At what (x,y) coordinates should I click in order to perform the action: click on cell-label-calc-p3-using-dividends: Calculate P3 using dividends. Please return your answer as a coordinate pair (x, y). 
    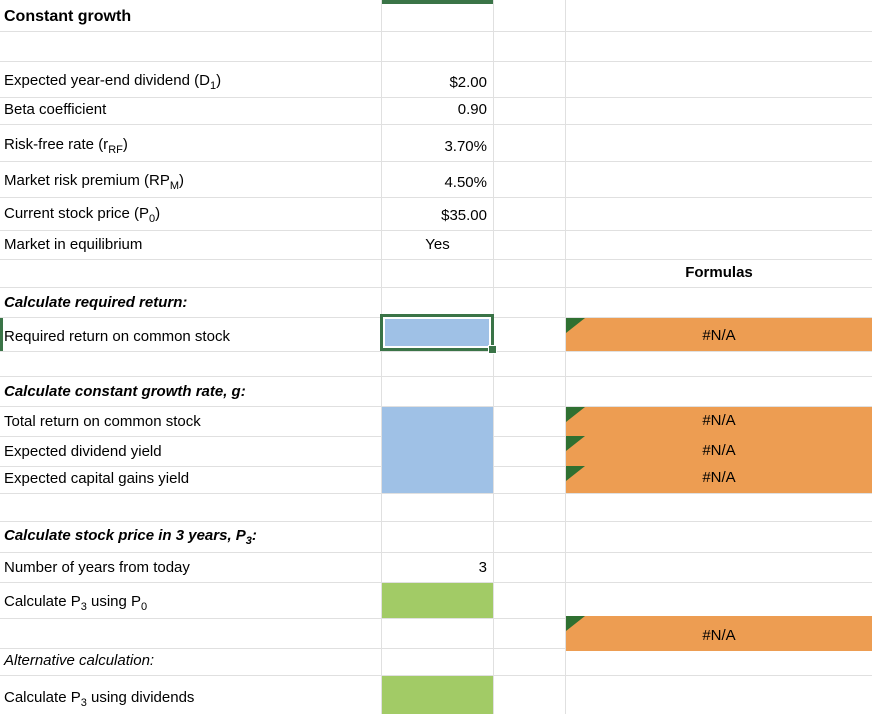
    Looking at the image, I should click on (190, 694).